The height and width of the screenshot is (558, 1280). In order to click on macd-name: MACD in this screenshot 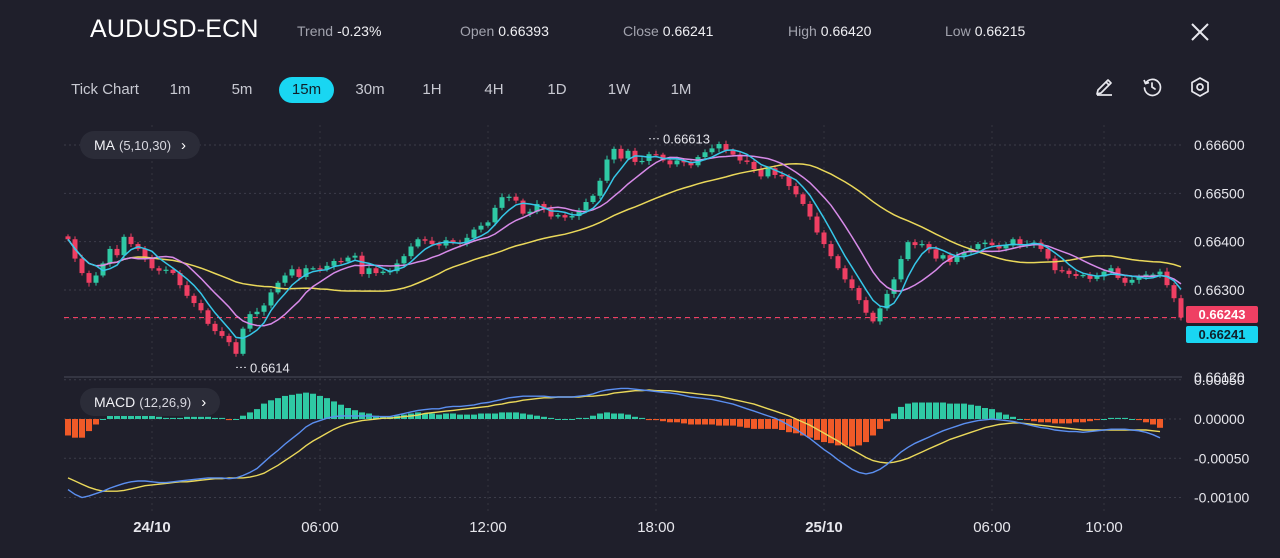, I will do `click(115, 402)`.